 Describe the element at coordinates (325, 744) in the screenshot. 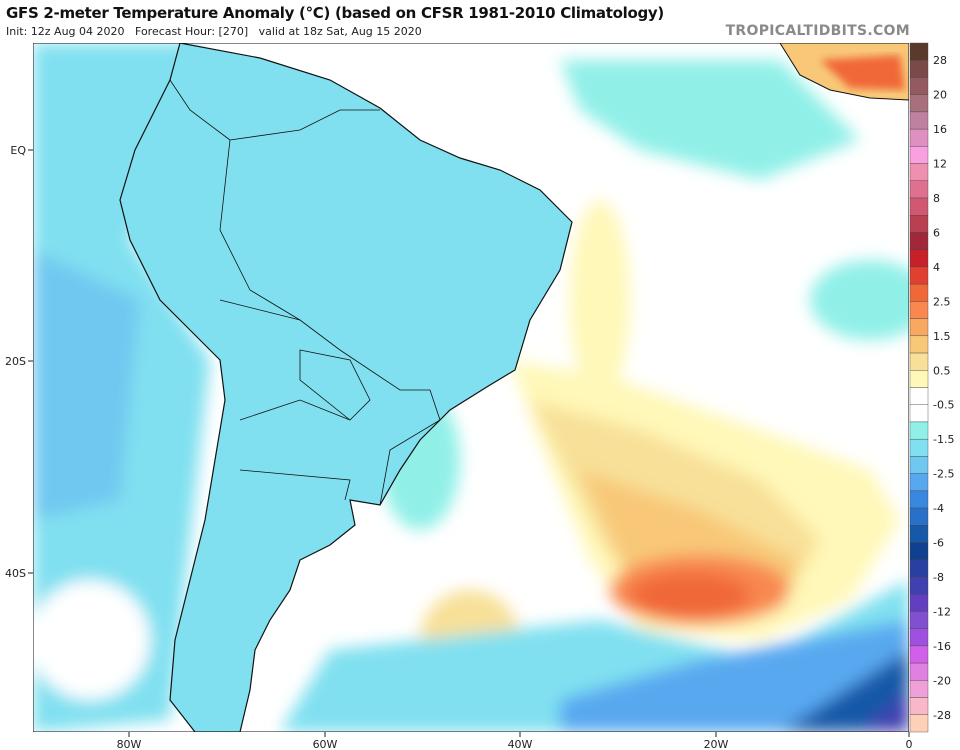

I see `lon-label: 60W` at that location.